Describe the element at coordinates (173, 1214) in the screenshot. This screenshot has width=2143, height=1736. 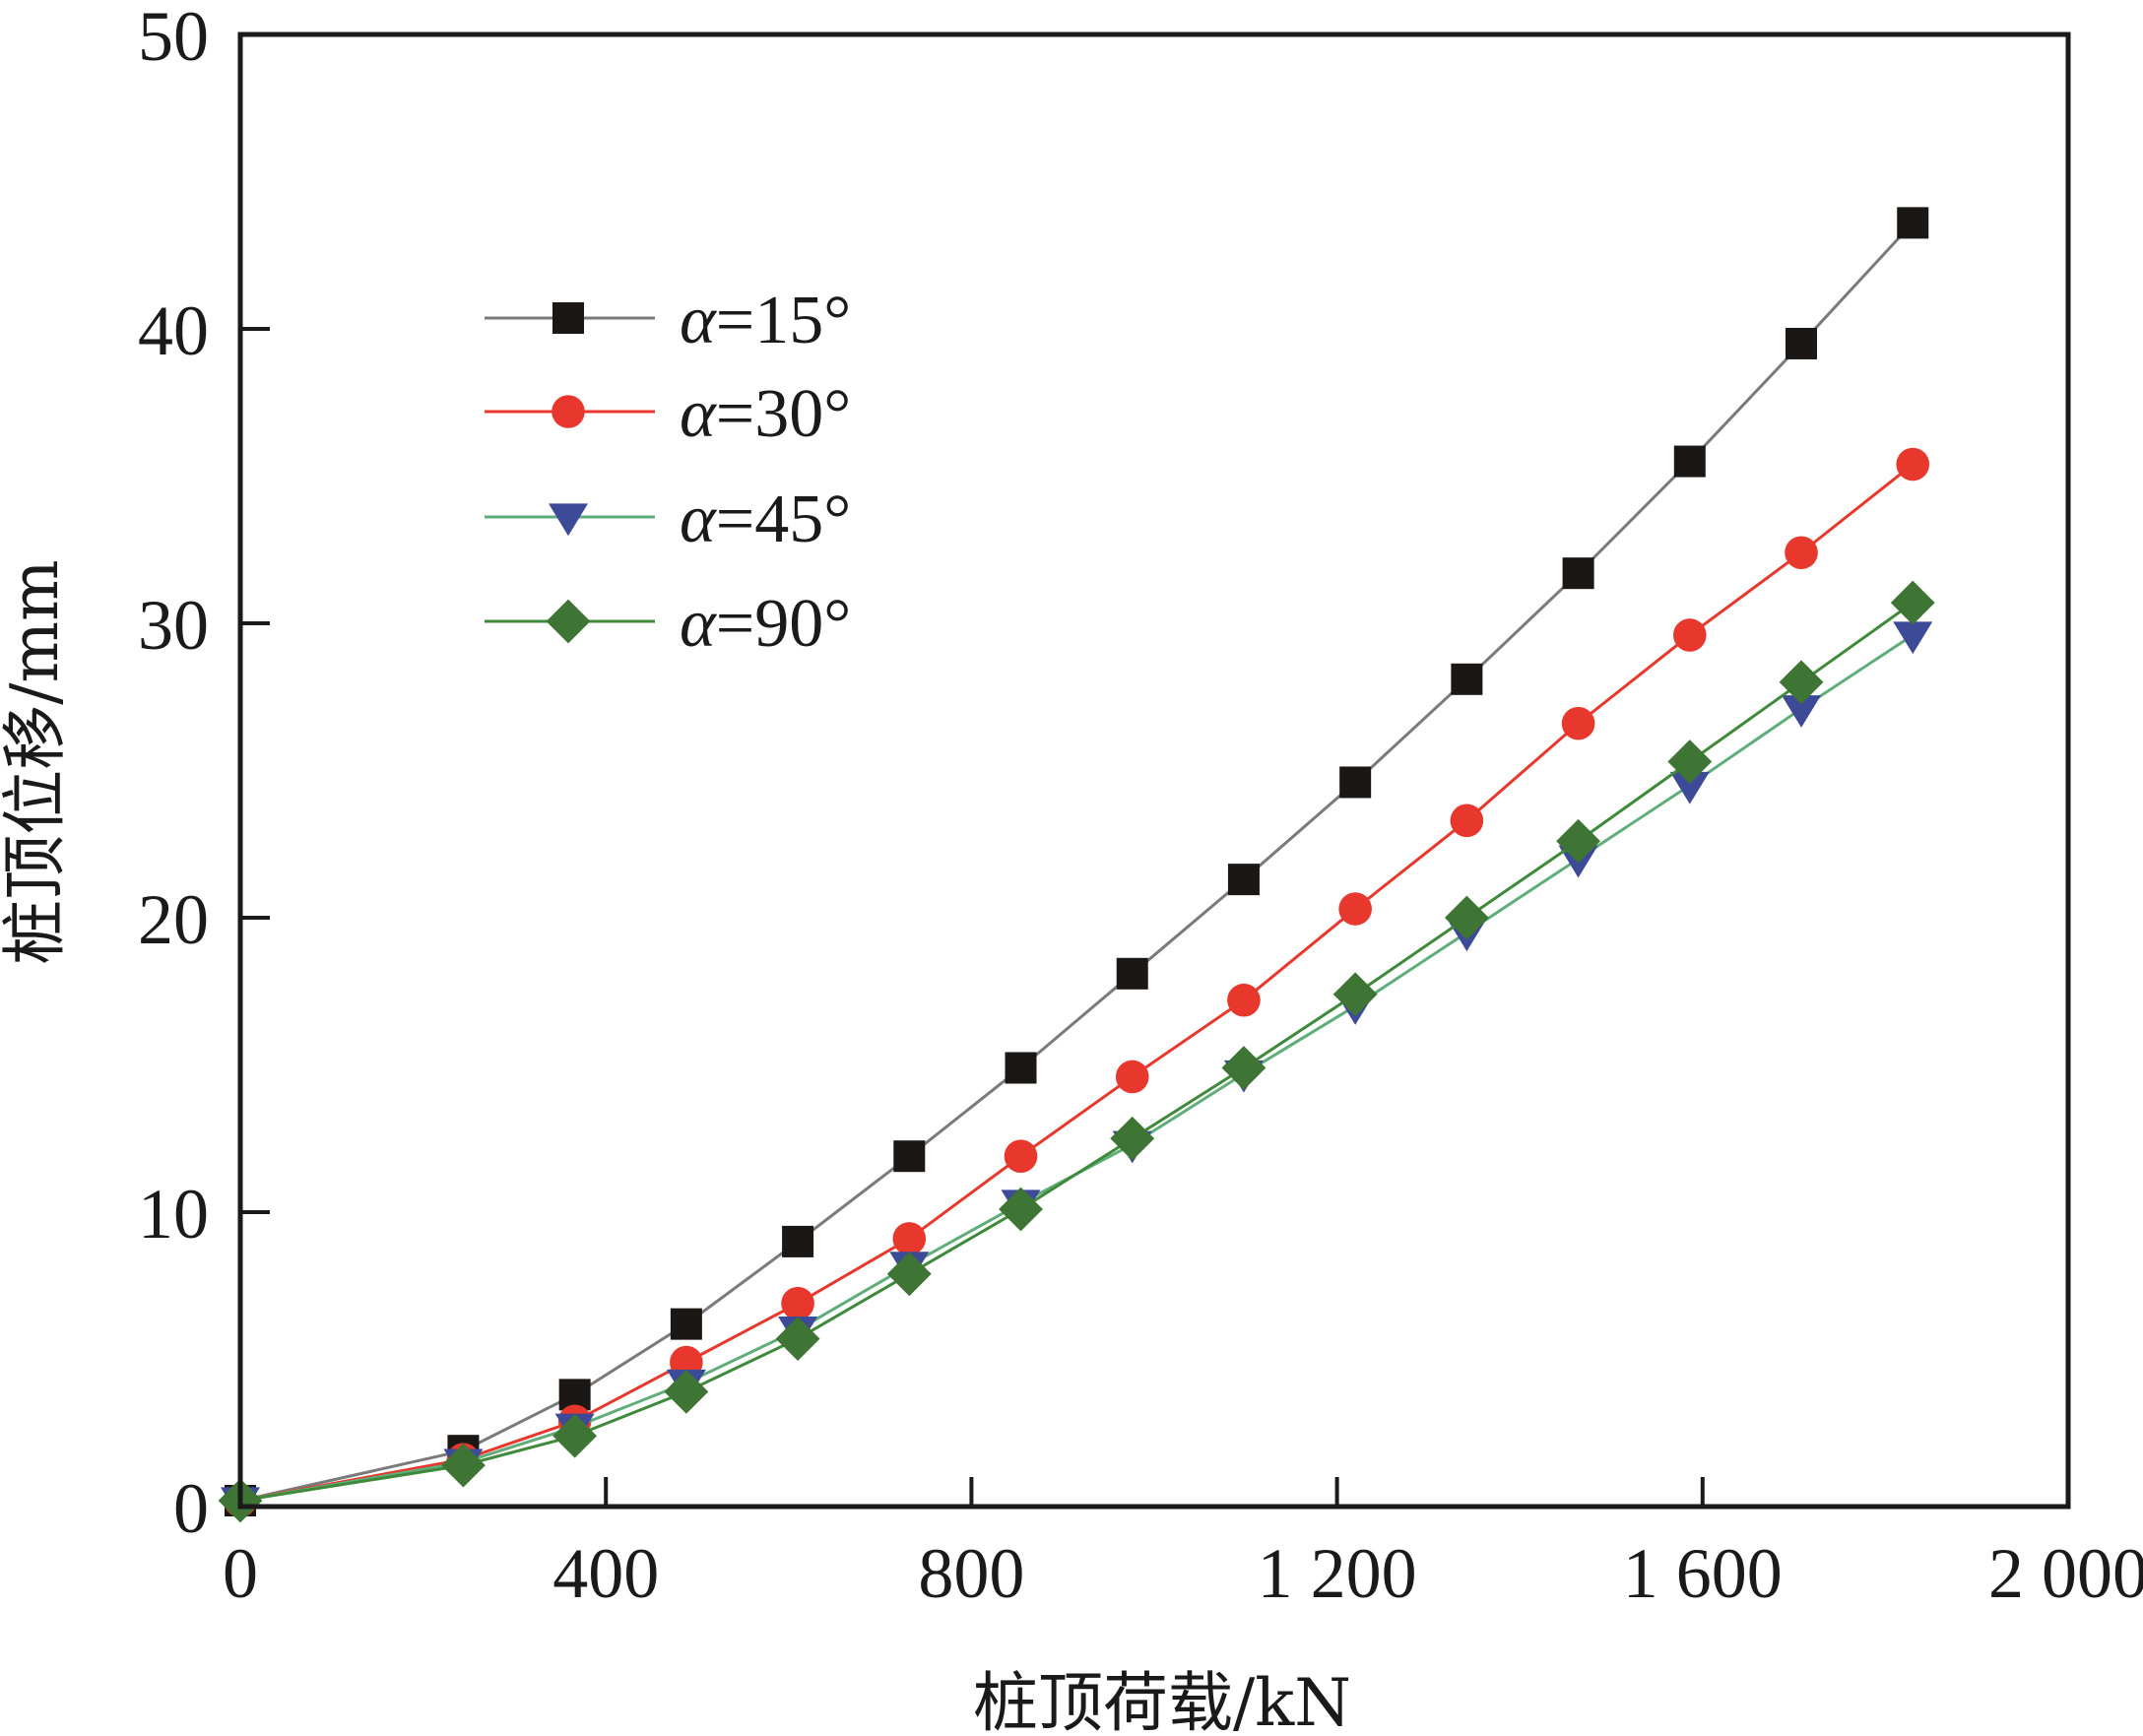
I see `y-tick-label: 10` at that location.